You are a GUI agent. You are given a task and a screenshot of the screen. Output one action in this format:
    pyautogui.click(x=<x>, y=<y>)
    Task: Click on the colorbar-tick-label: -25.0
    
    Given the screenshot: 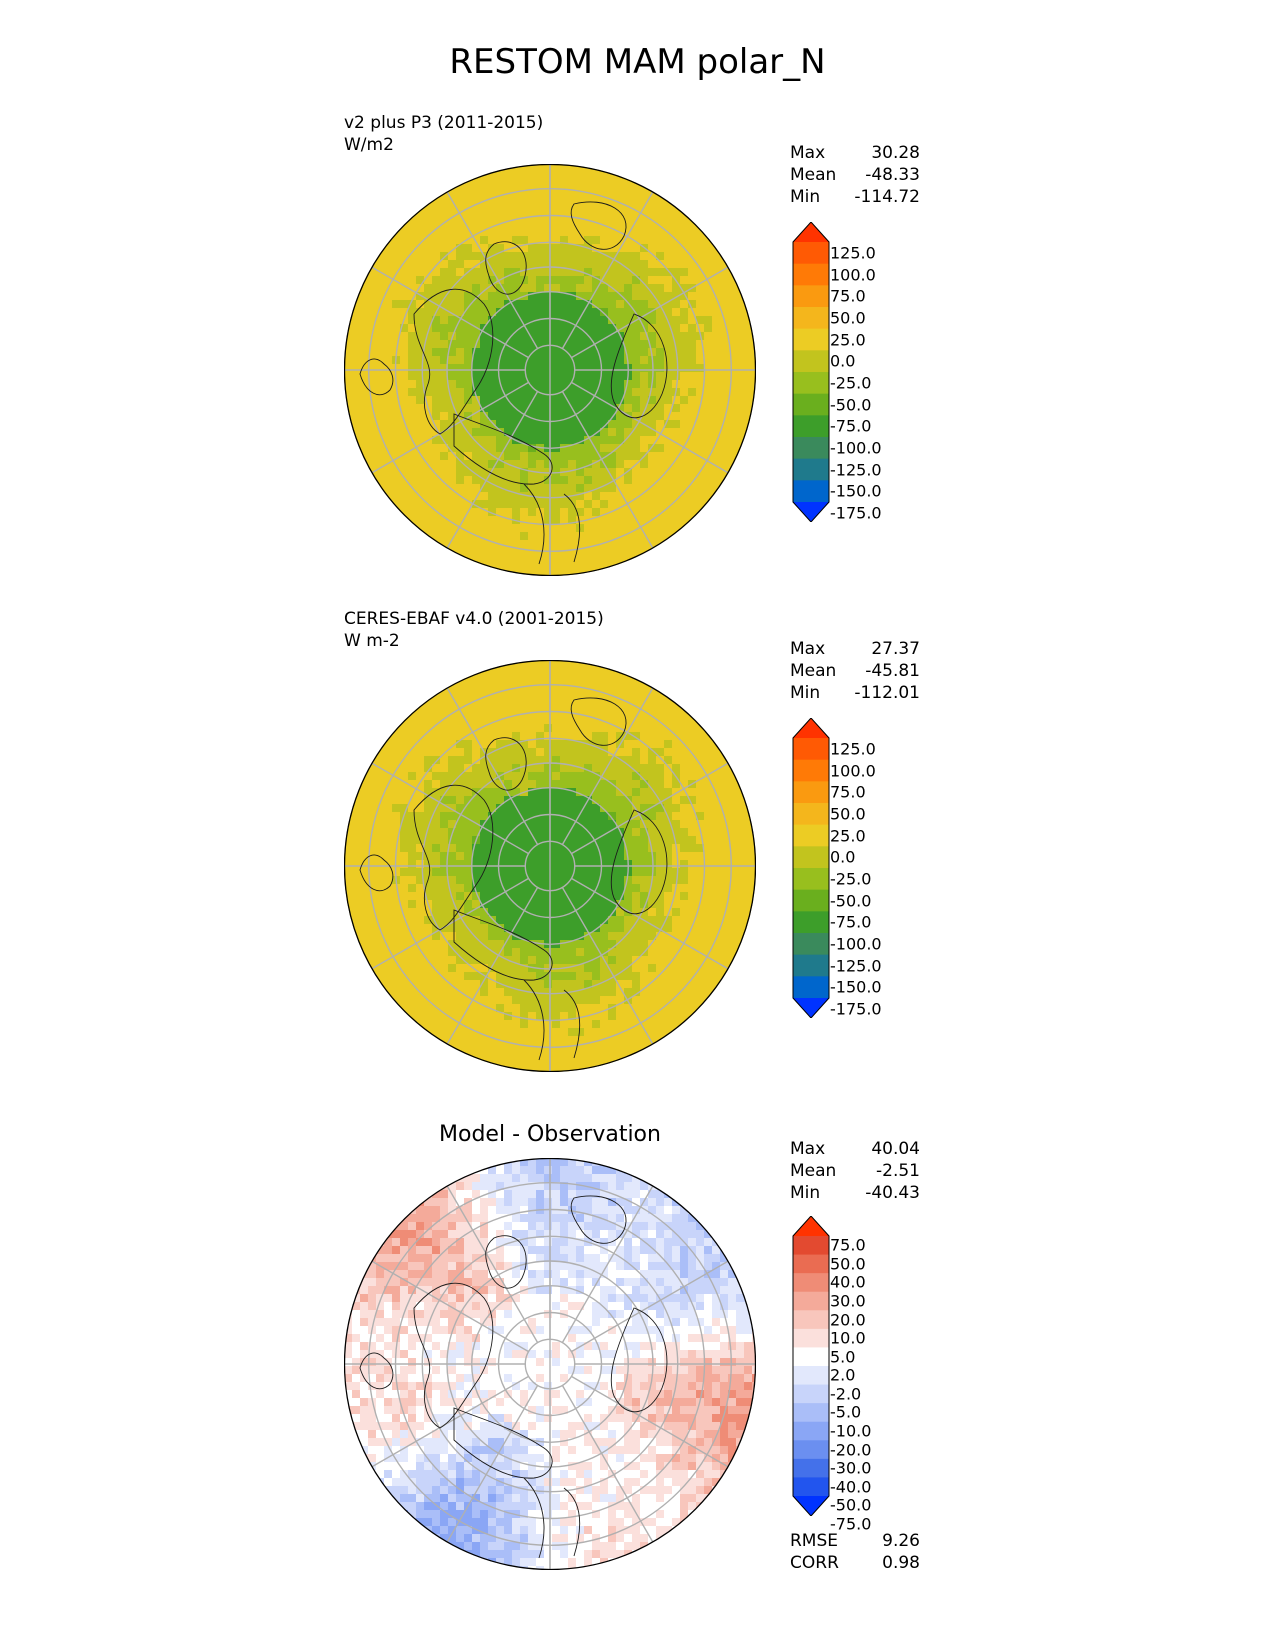 What is the action you would take?
    pyautogui.click(x=851, y=383)
    